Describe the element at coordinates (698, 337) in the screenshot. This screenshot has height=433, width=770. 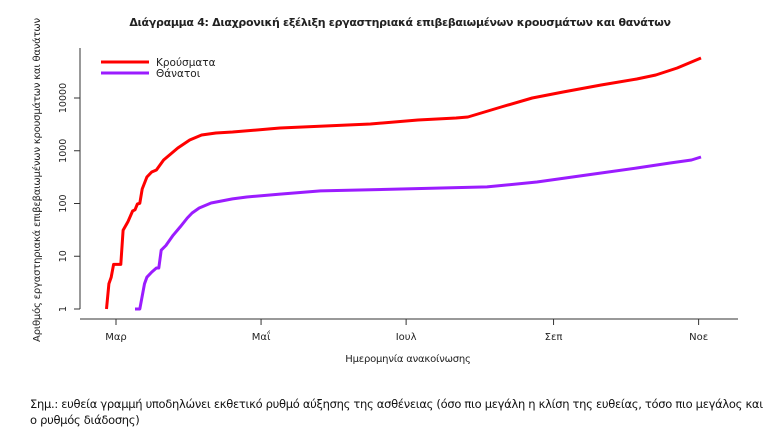
I see `x-tick-label: Νοε` at that location.